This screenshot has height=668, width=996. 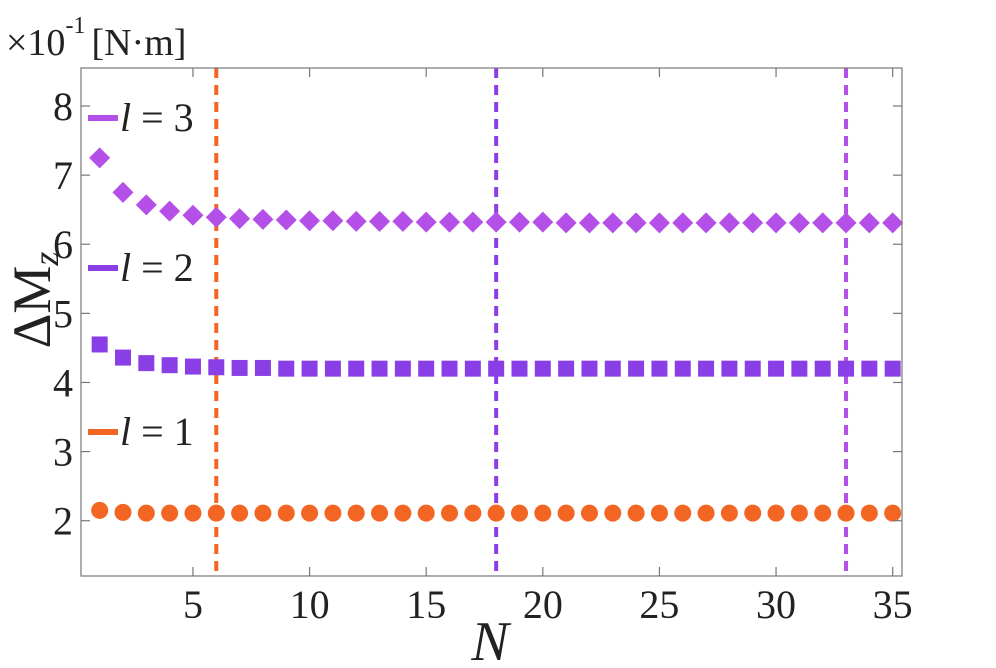 What do you see at coordinates (157, 117) in the screenshot?
I see `legend-label: l = 3` at bounding box center [157, 117].